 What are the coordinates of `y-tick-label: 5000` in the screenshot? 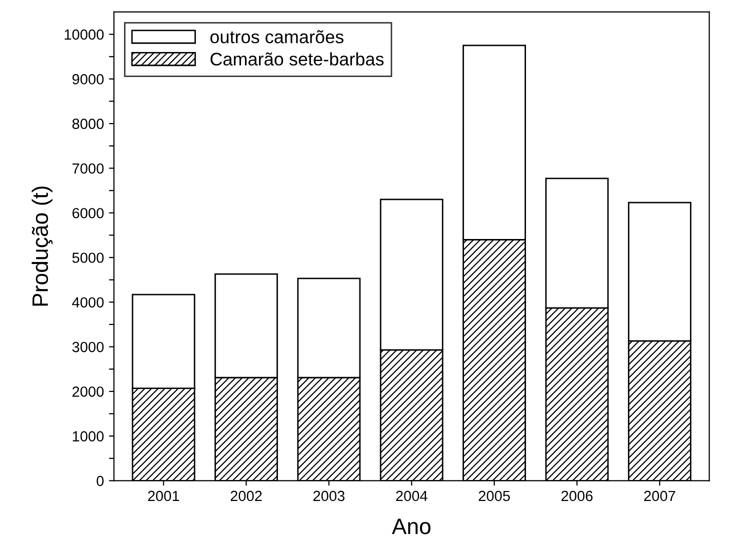 It's located at (88, 257).